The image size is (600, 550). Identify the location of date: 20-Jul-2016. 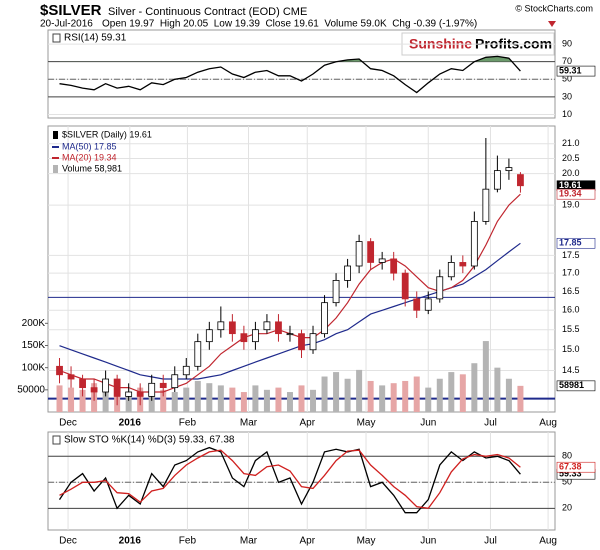
(66, 24).